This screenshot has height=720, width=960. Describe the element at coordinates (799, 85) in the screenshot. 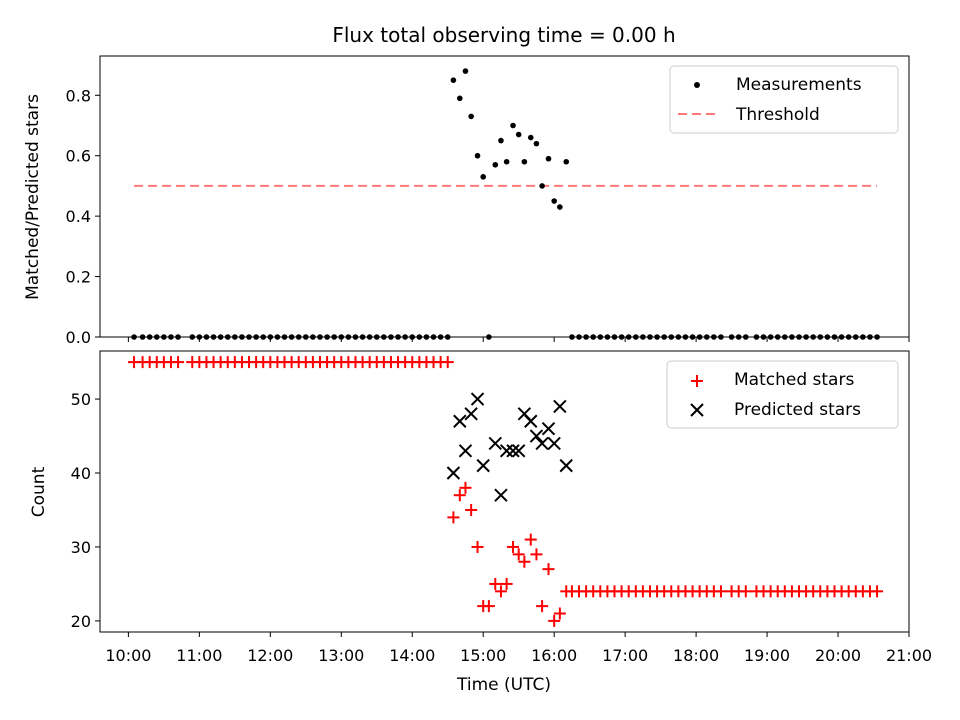

I see `legend-measurements-label: Measurements` at that location.